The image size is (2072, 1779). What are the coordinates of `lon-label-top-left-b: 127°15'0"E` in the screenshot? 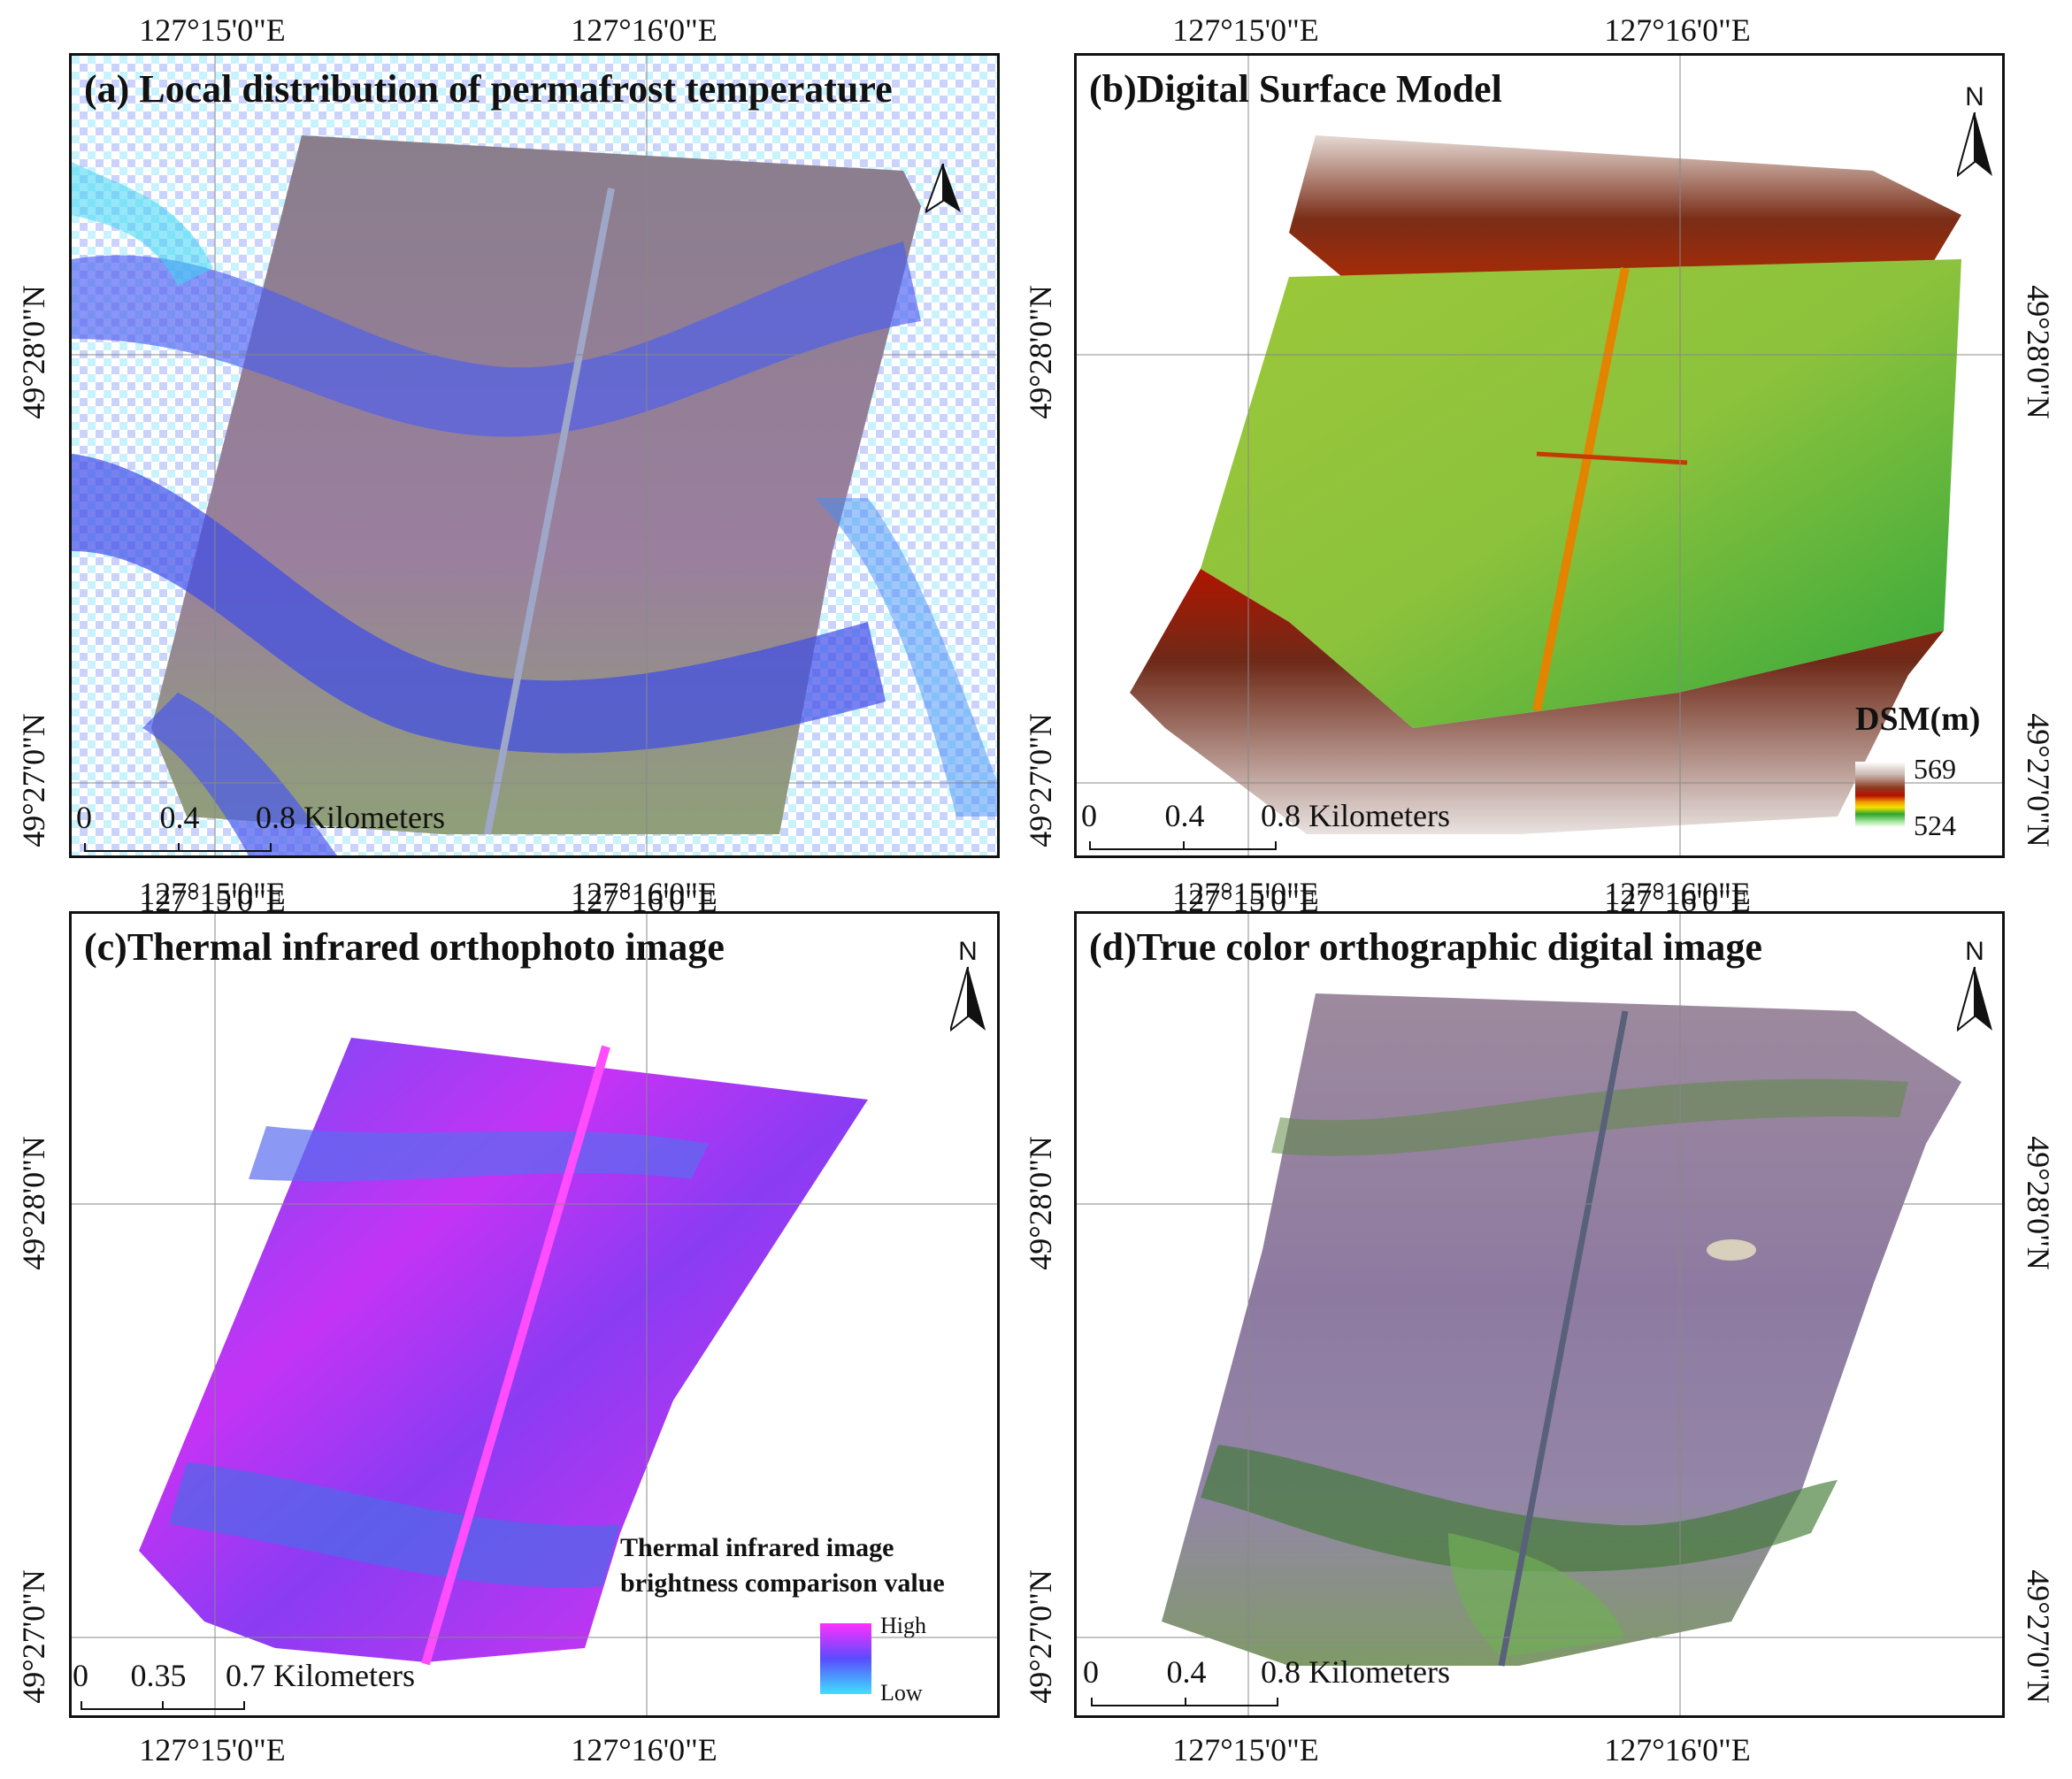 It's located at (1245, 30).